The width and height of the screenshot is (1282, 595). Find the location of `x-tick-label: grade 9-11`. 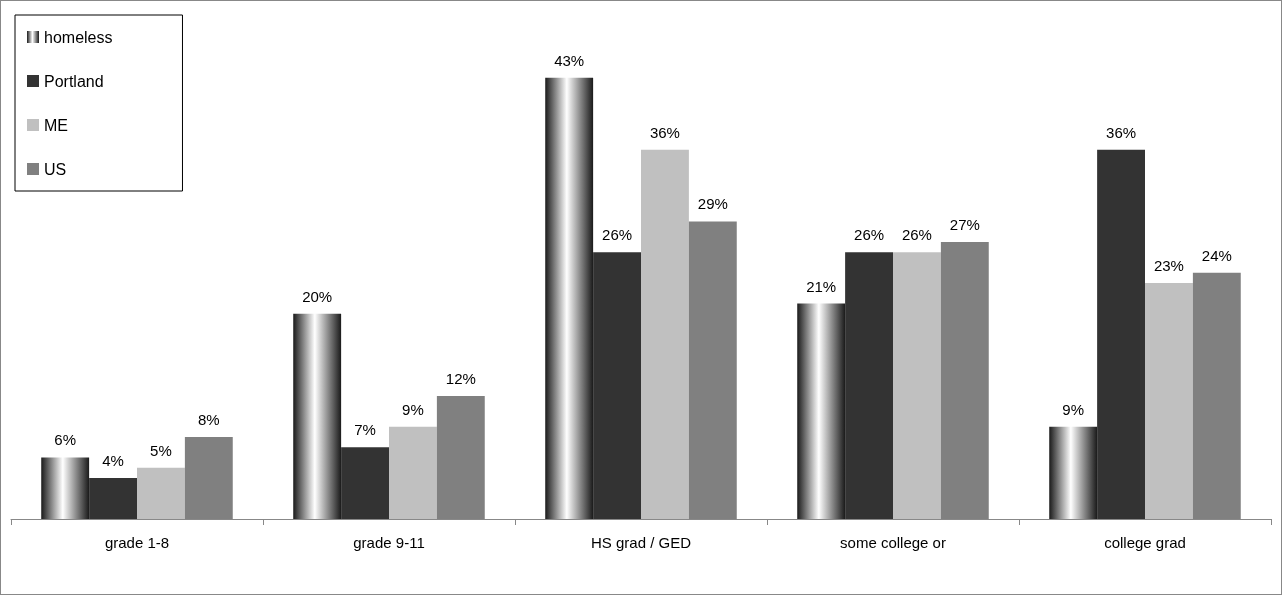

x-tick-label: grade 9-11 is located at coordinates (389, 542).